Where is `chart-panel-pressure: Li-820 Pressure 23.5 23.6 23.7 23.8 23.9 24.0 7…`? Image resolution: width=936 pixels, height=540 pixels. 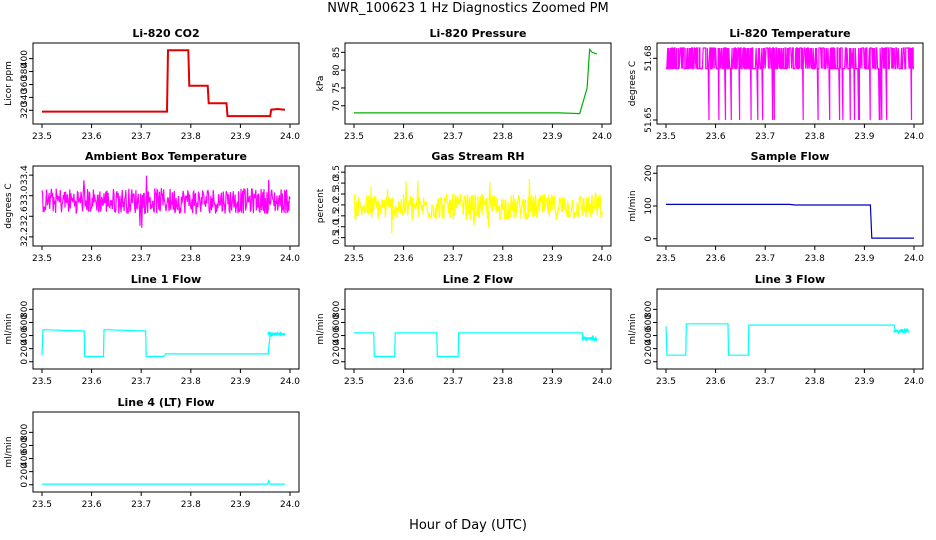 chart-panel-pressure: Li-820 Pressure 23.5 23.6 23.7 23.8 23.9 24.0 7… is located at coordinates (464, 84).